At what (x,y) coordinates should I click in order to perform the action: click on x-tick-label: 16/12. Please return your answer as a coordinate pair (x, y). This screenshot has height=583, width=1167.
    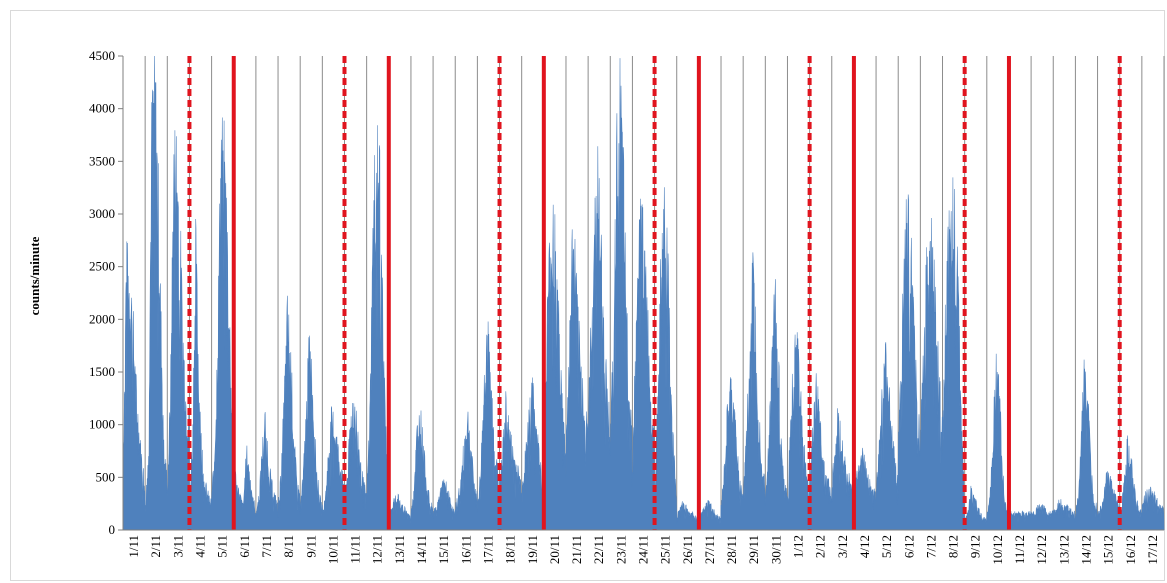
    Looking at the image, I should click on (1130, 550).